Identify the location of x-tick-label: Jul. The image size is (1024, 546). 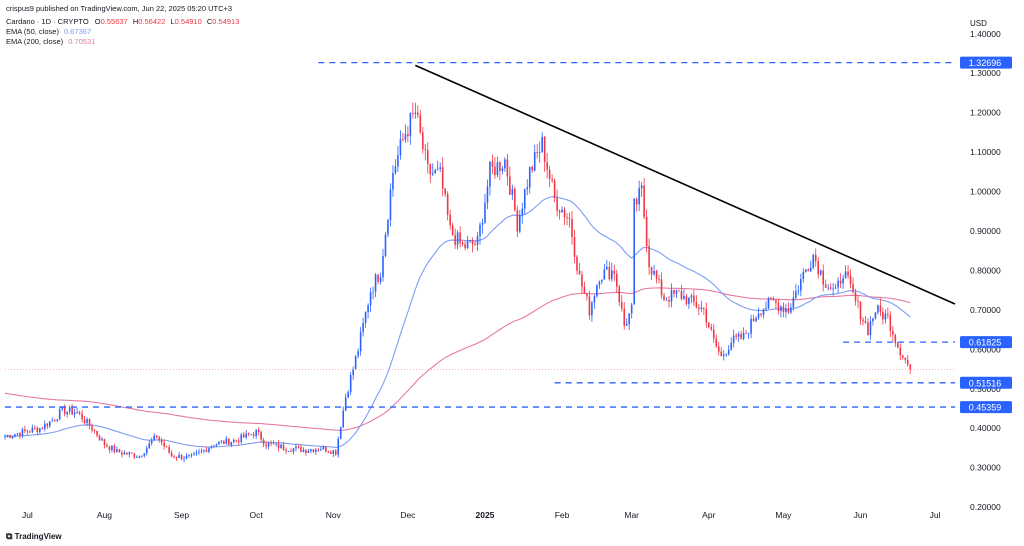
(935, 515).